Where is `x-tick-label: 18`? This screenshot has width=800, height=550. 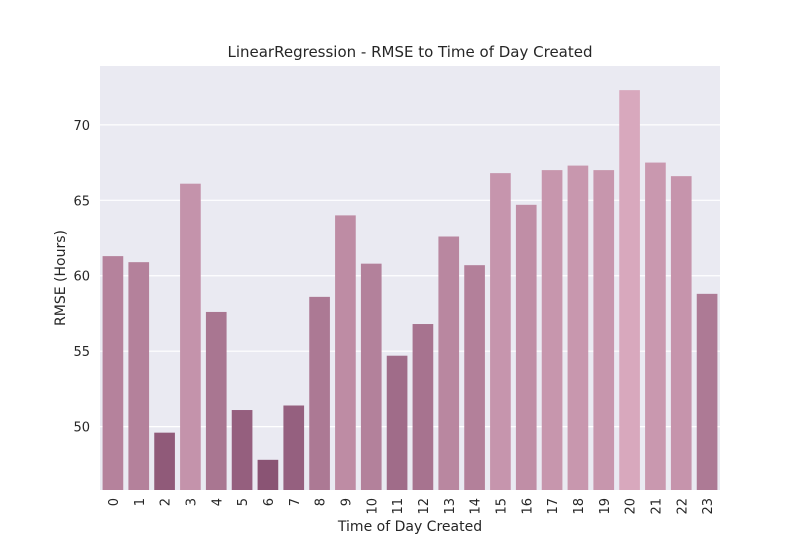 x-tick-label: 18 is located at coordinates (579, 506).